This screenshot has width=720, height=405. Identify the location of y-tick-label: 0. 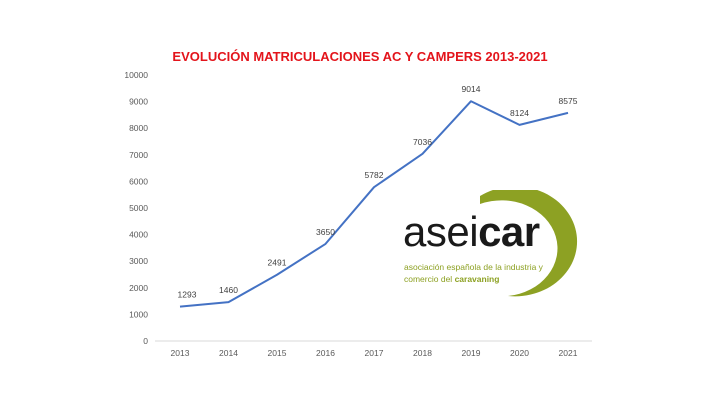
(145, 341).